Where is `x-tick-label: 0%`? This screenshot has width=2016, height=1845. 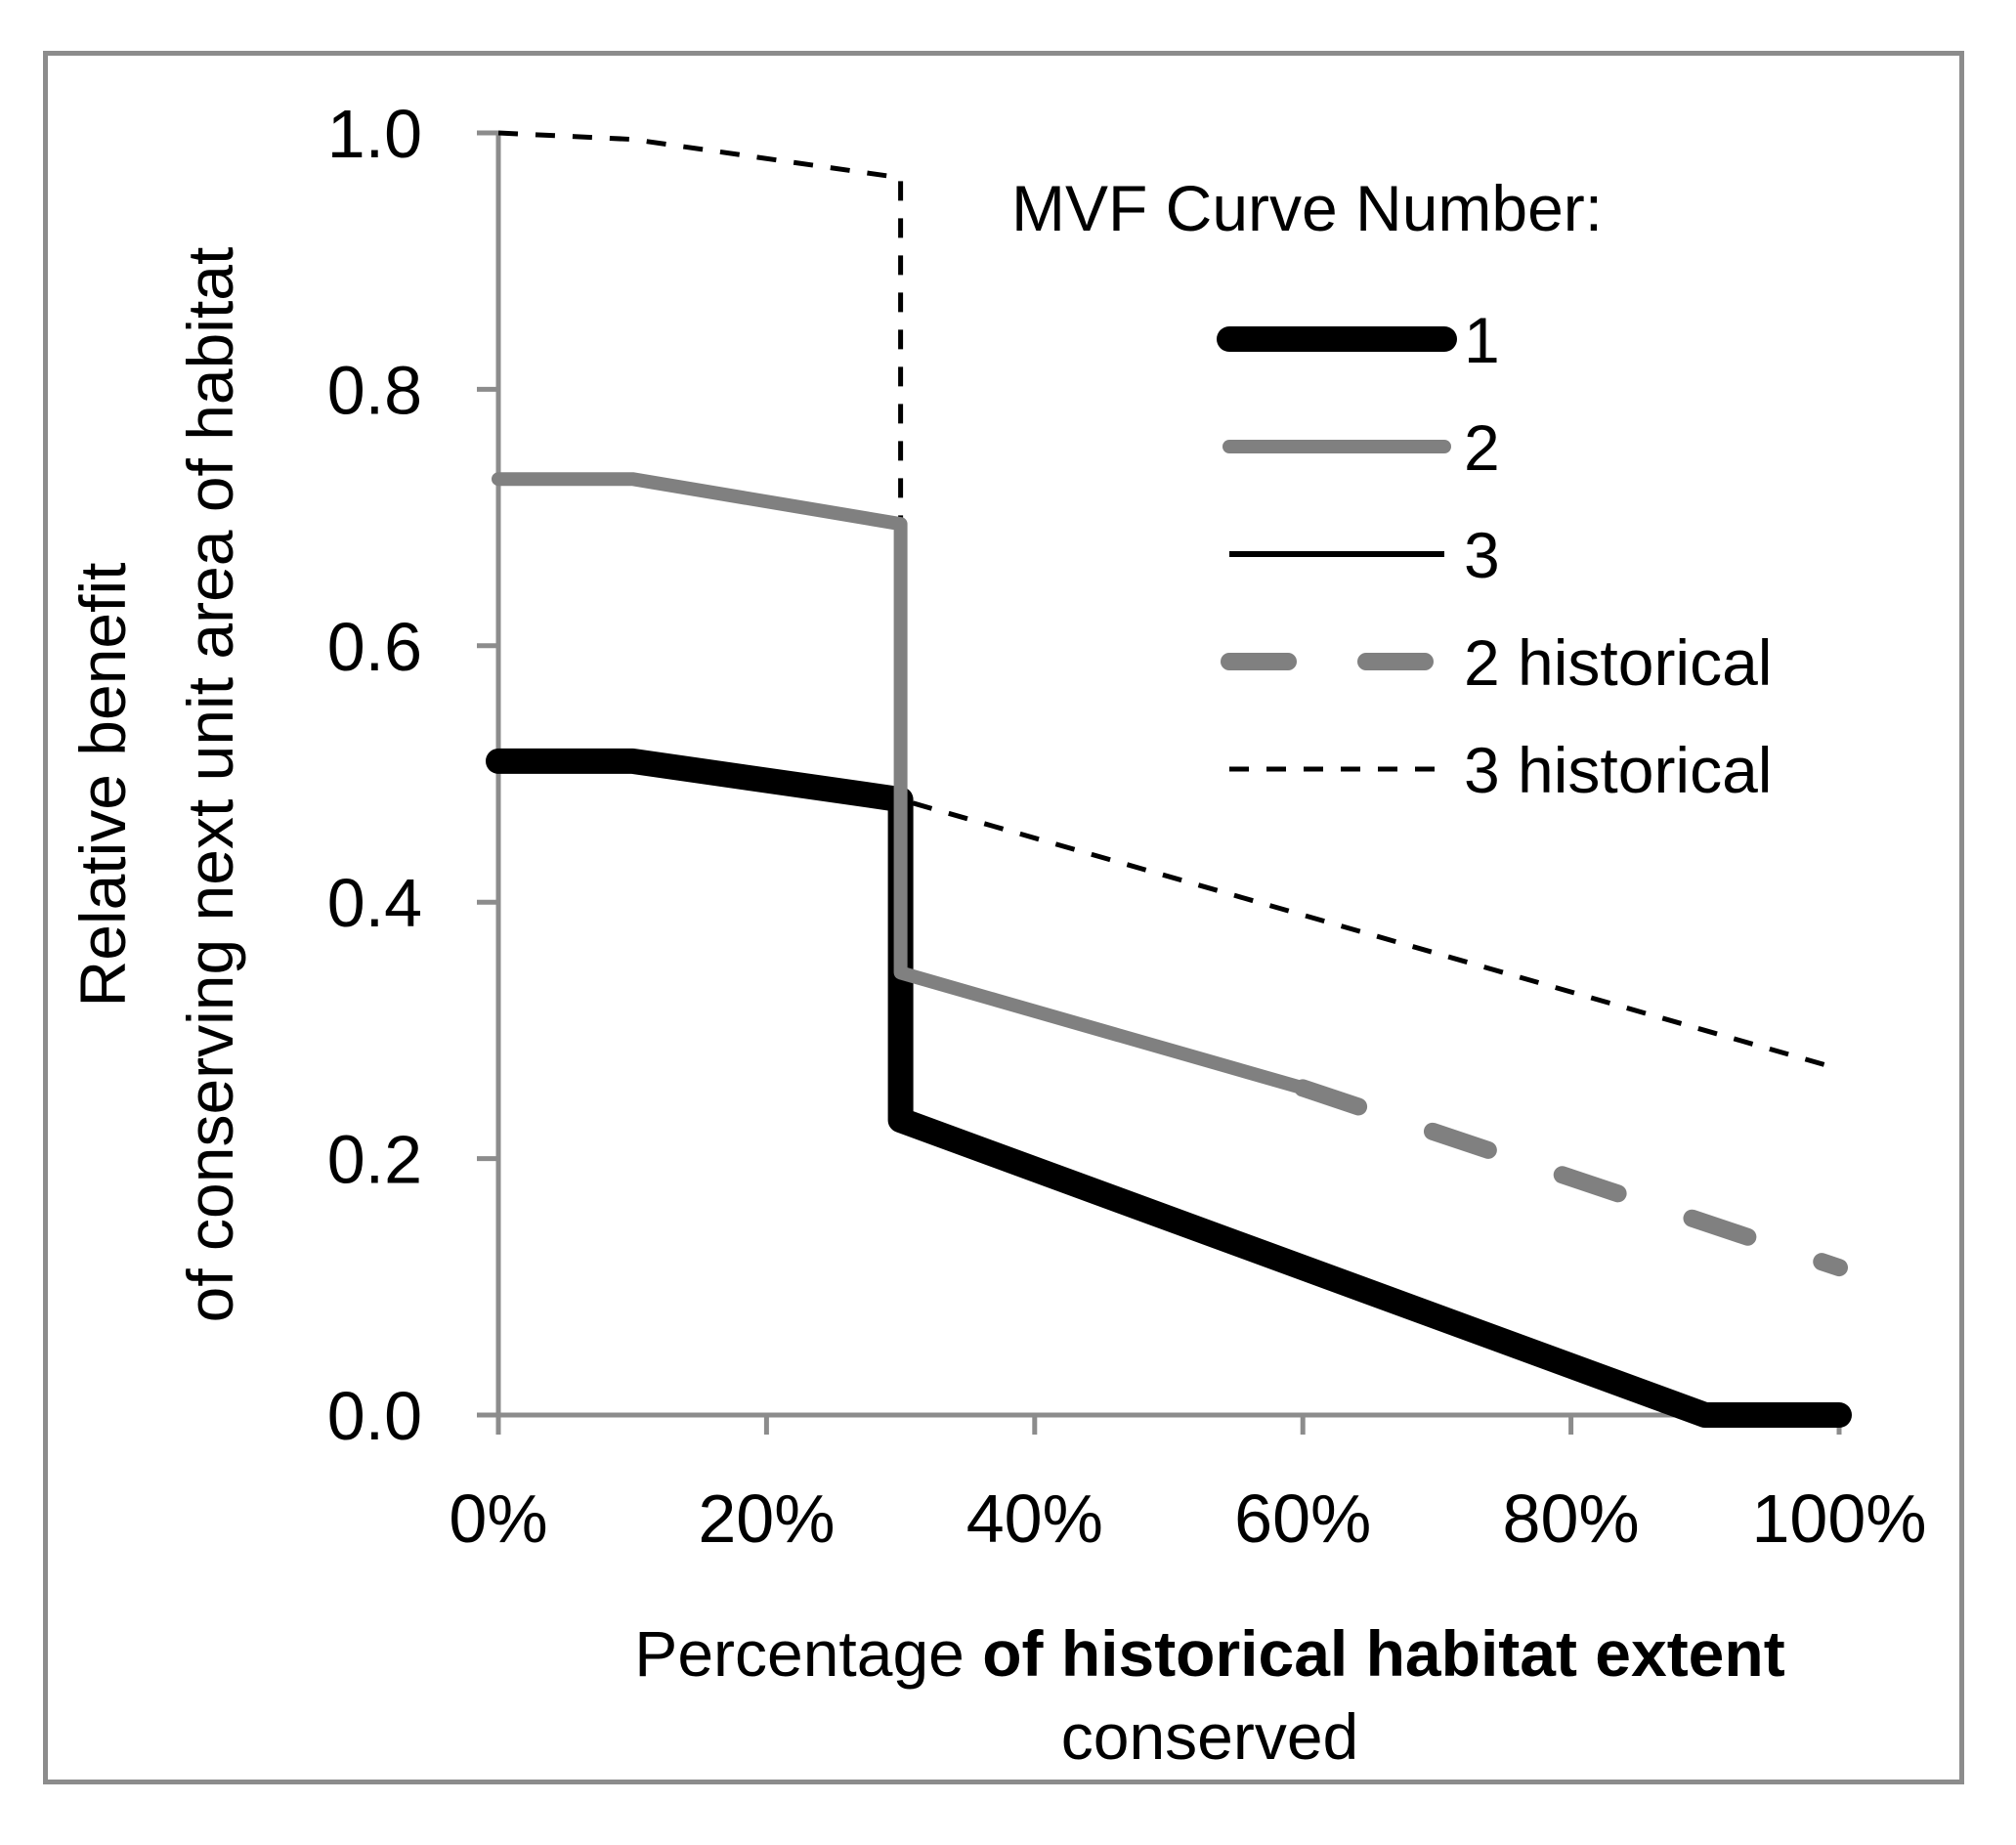 x-tick-label: 0% is located at coordinates (498, 1518).